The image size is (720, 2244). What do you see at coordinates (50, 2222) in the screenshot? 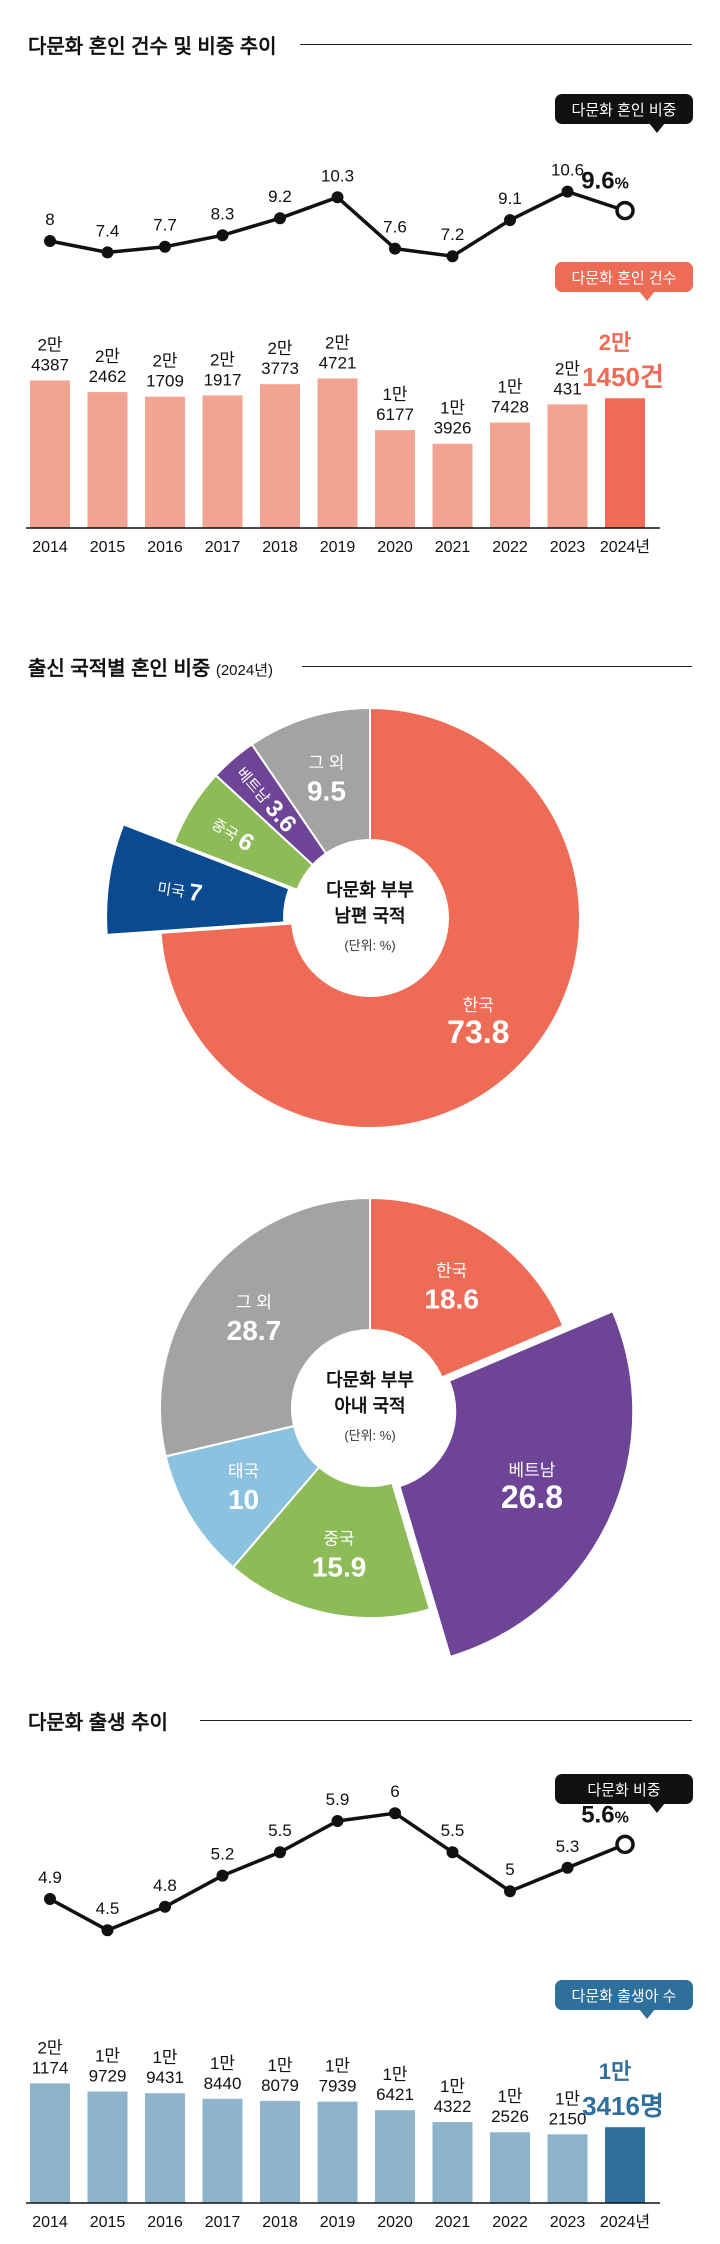
I see `x-tick-label: 2014` at bounding box center [50, 2222].